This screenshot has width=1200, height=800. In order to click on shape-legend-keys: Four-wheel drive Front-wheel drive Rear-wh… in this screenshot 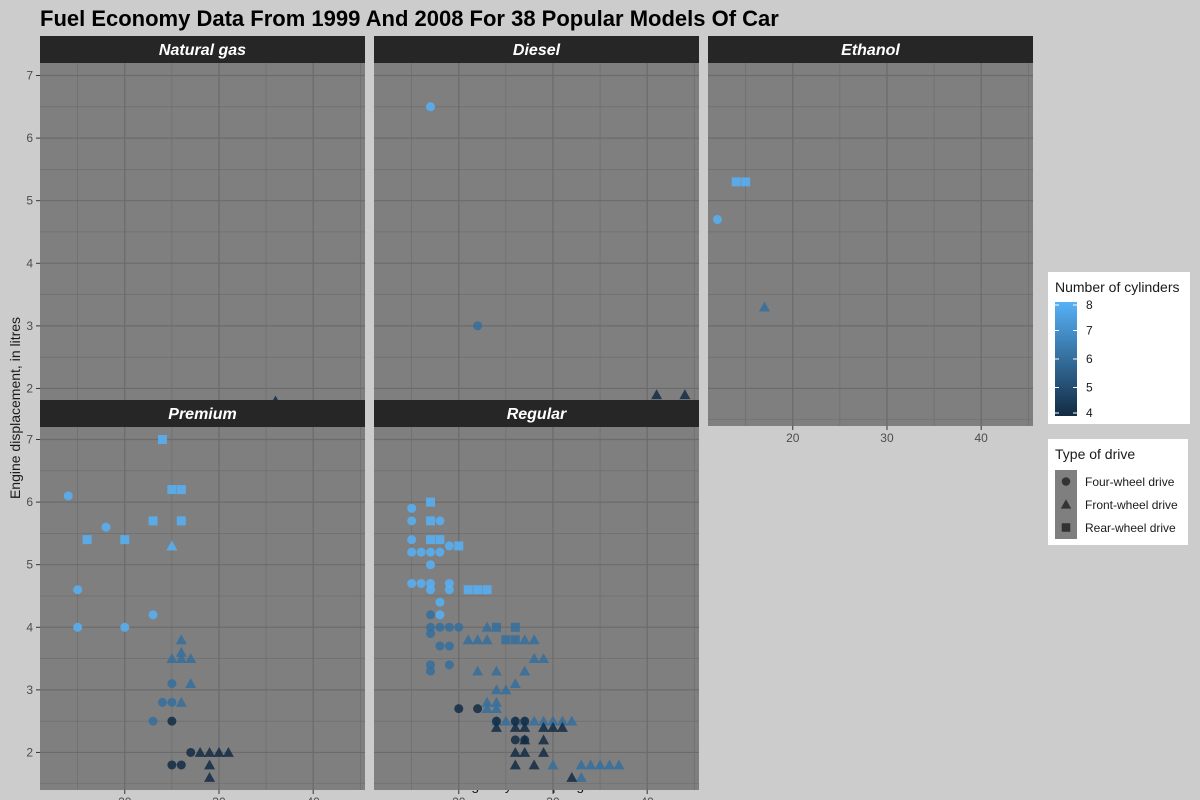, I will do `click(1116, 504)`.